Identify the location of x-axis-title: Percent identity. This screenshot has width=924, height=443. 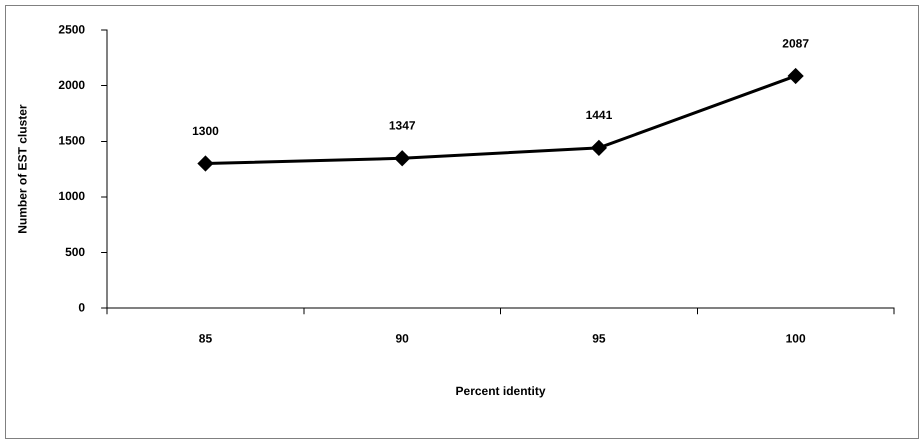
(501, 391).